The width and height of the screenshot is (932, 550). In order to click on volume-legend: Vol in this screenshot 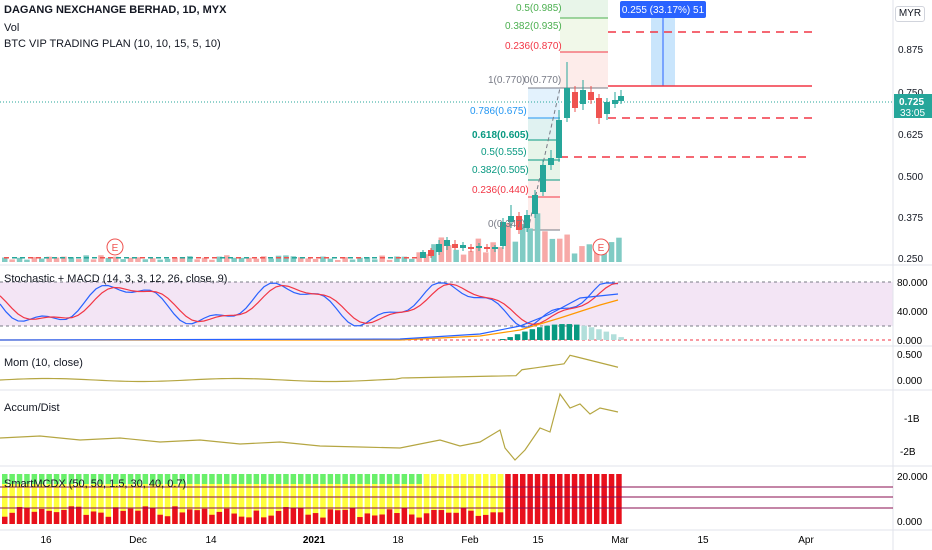, I will do `click(12, 28)`.